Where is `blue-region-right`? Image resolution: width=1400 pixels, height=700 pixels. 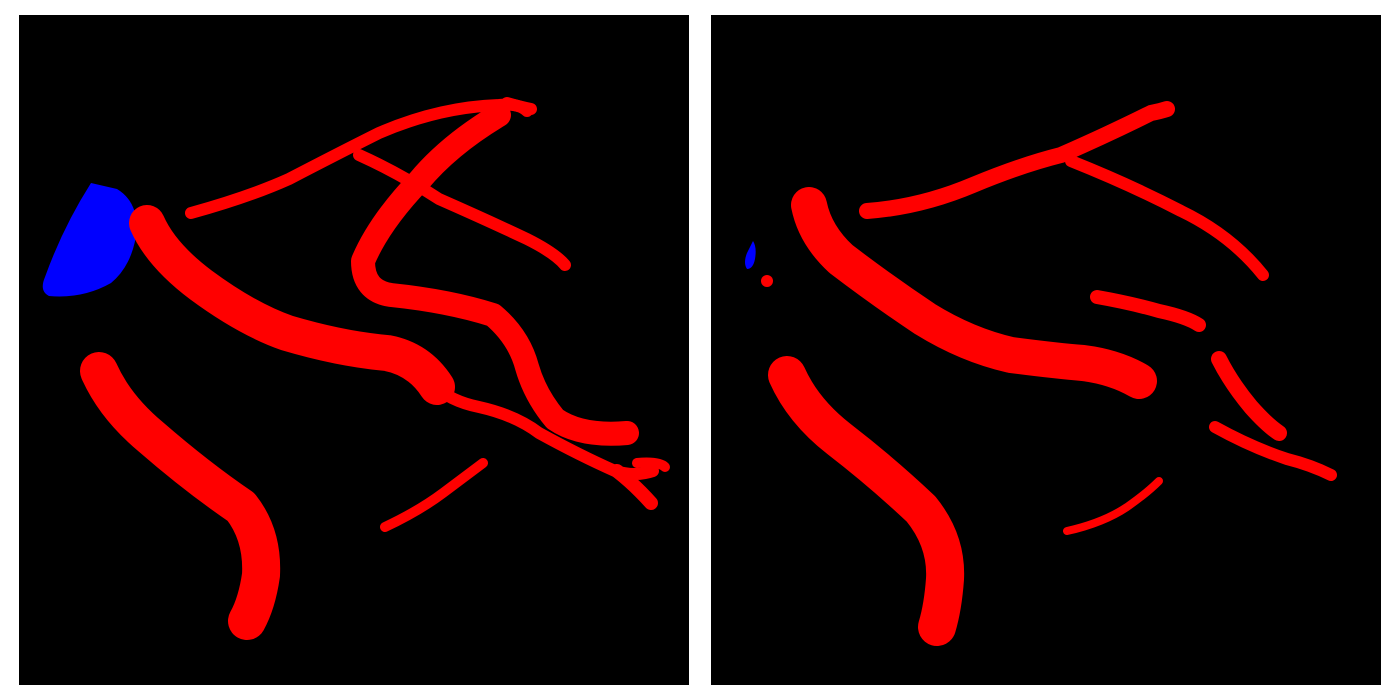
blue-region-right is located at coordinates (750, 255).